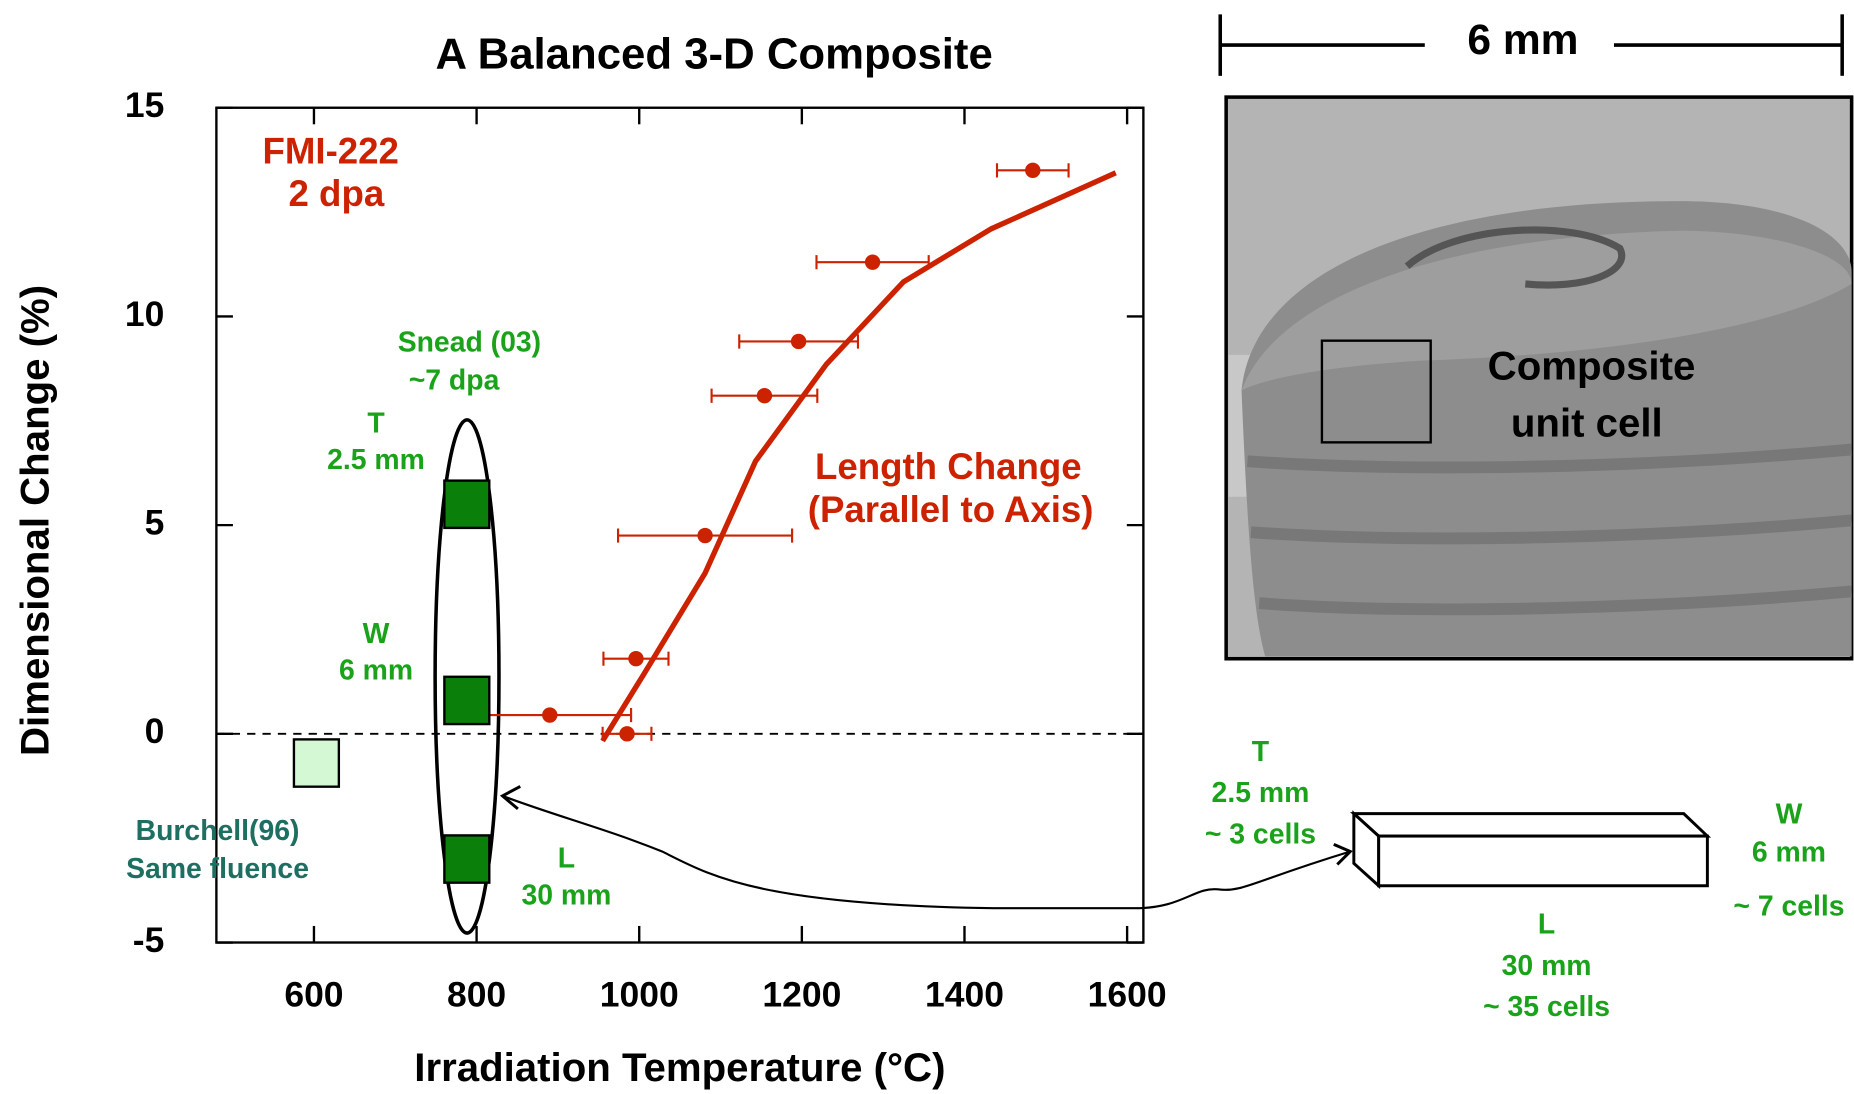  What do you see at coordinates (144, 314) in the screenshot?
I see `y-tick-label: 10` at bounding box center [144, 314].